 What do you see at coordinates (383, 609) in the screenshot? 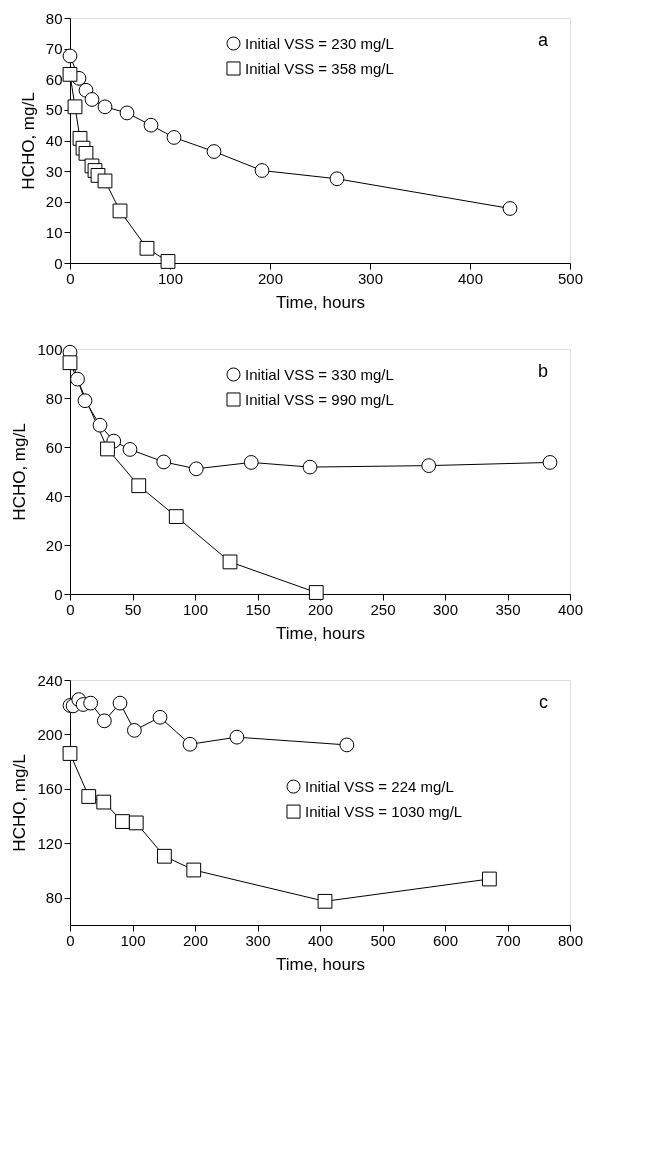
I see `x-tick-label: 250` at bounding box center [383, 609].